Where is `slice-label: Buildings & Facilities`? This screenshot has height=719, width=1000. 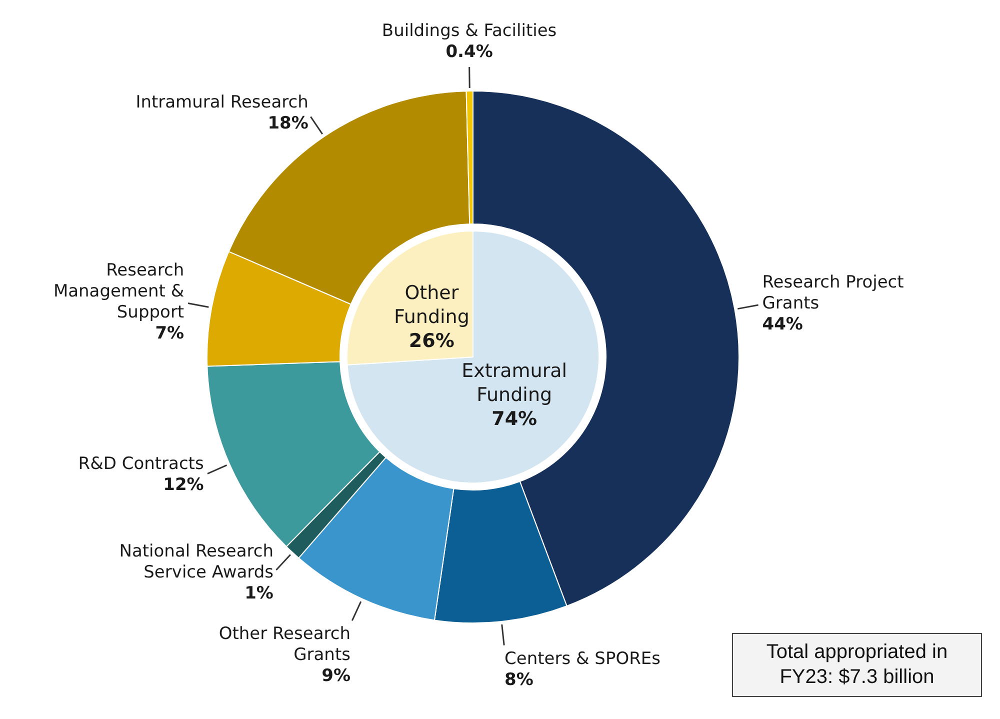
slice-label: Buildings & Facilities is located at coordinates (469, 30).